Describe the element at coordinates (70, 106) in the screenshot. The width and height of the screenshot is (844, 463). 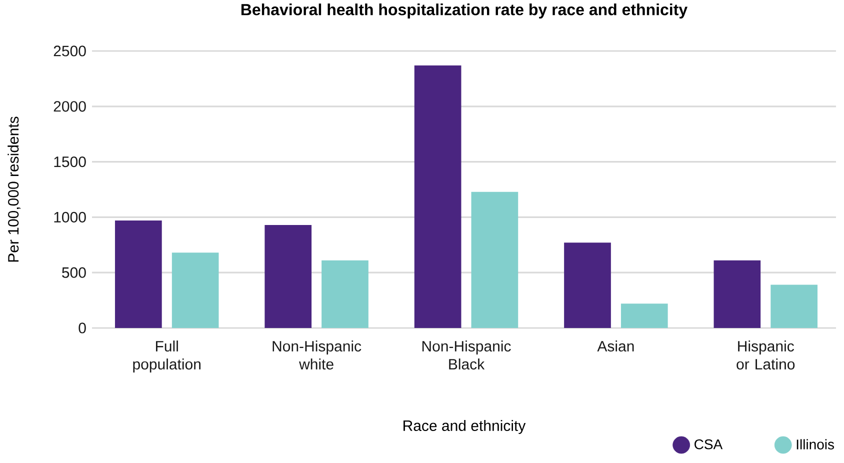
I see `y-tick-label: 2000` at that location.